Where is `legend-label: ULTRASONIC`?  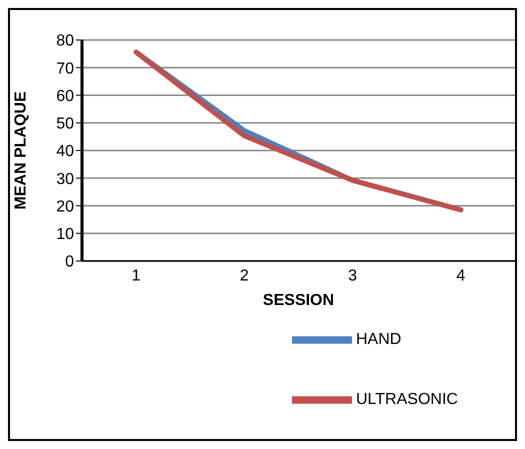 legend-label: ULTRASONIC is located at coordinates (407, 399).